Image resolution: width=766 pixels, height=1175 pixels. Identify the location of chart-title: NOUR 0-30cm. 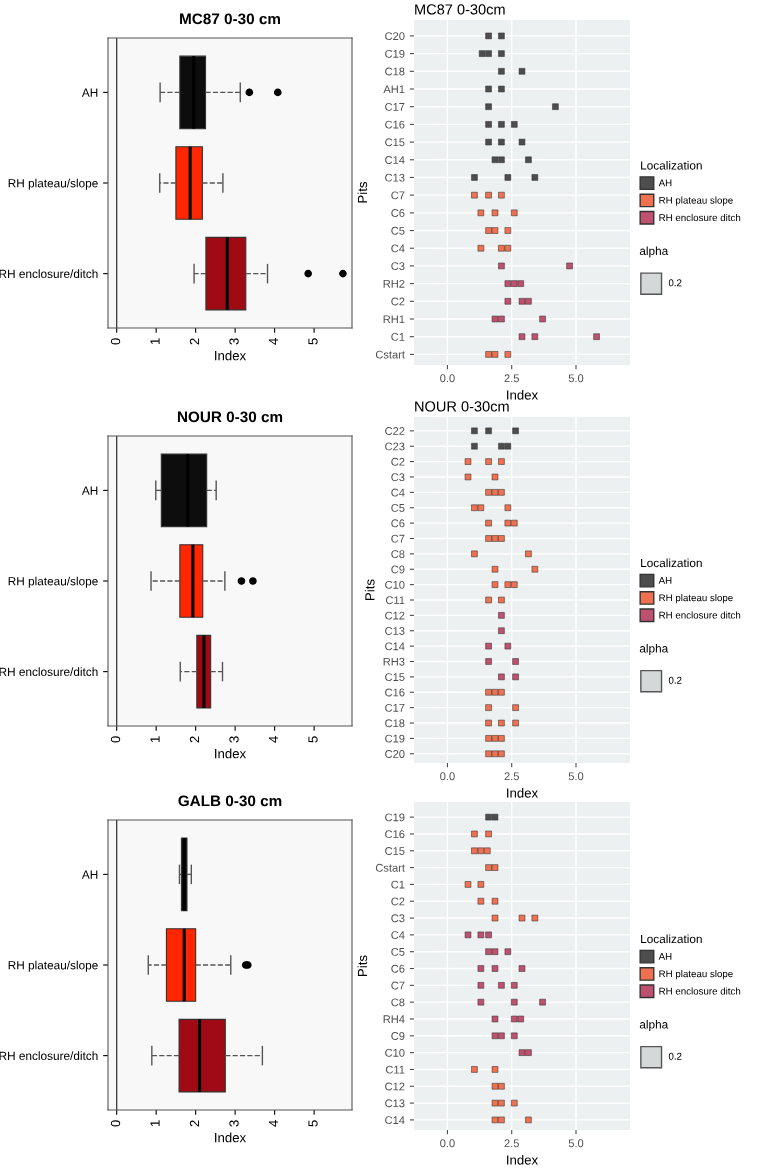
(462, 406).